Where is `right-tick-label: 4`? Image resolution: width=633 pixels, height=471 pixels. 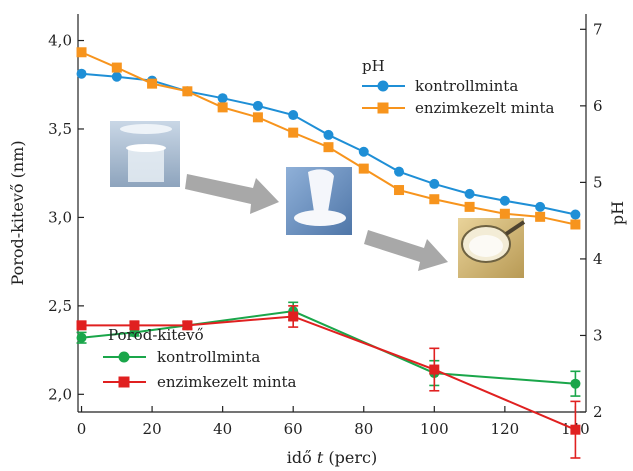 right-tick-label: 4 is located at coordinates (598, 259).